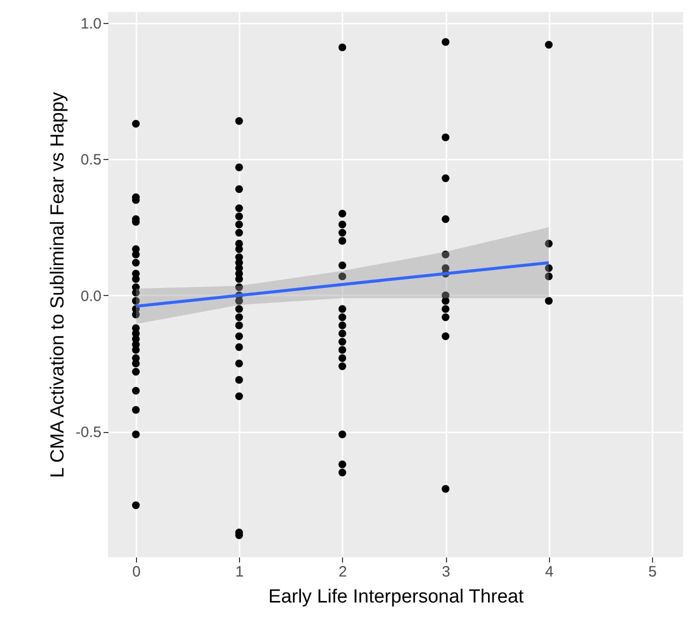 Image resolution: width=688 pixels, height=630 pixels. I want to click on y-axis-title: L CMA Activation to Subliminal Fear vs Happy, so click(58, 285).